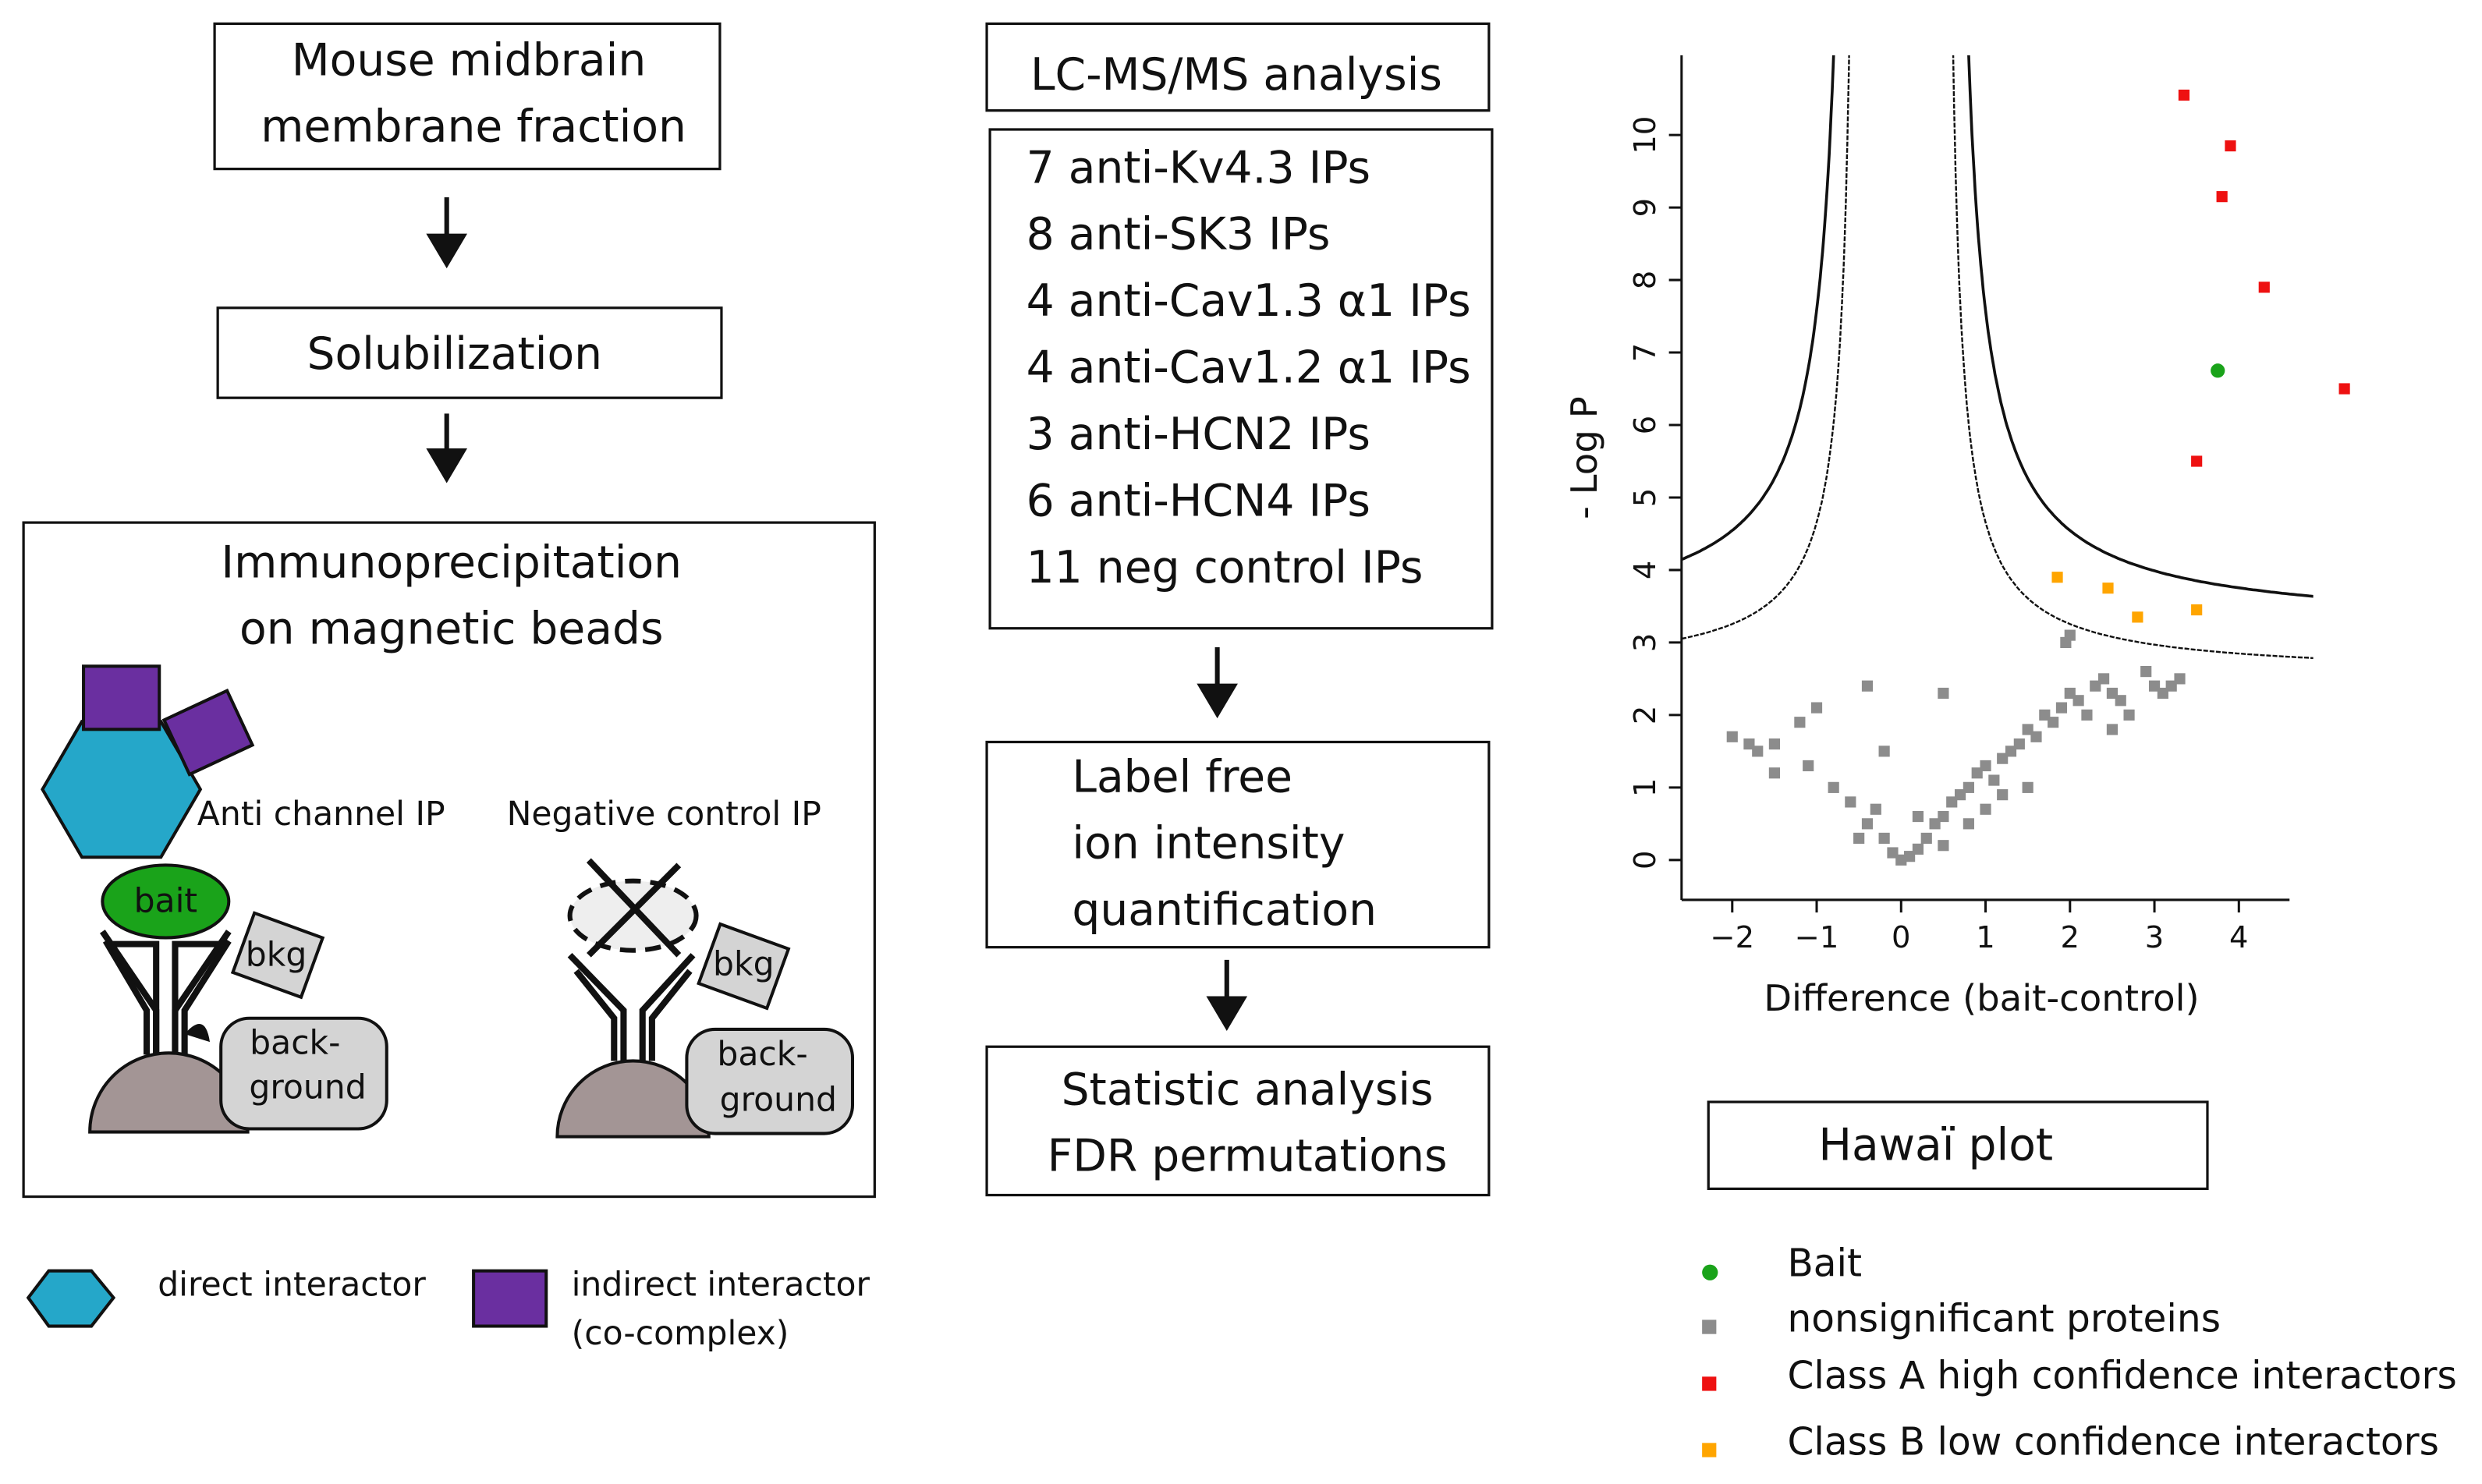 The image size is (2482, 1484). I want to click on ip-item: 4 anti-Cav1.3 α1 IPs, so click(1248, 301).